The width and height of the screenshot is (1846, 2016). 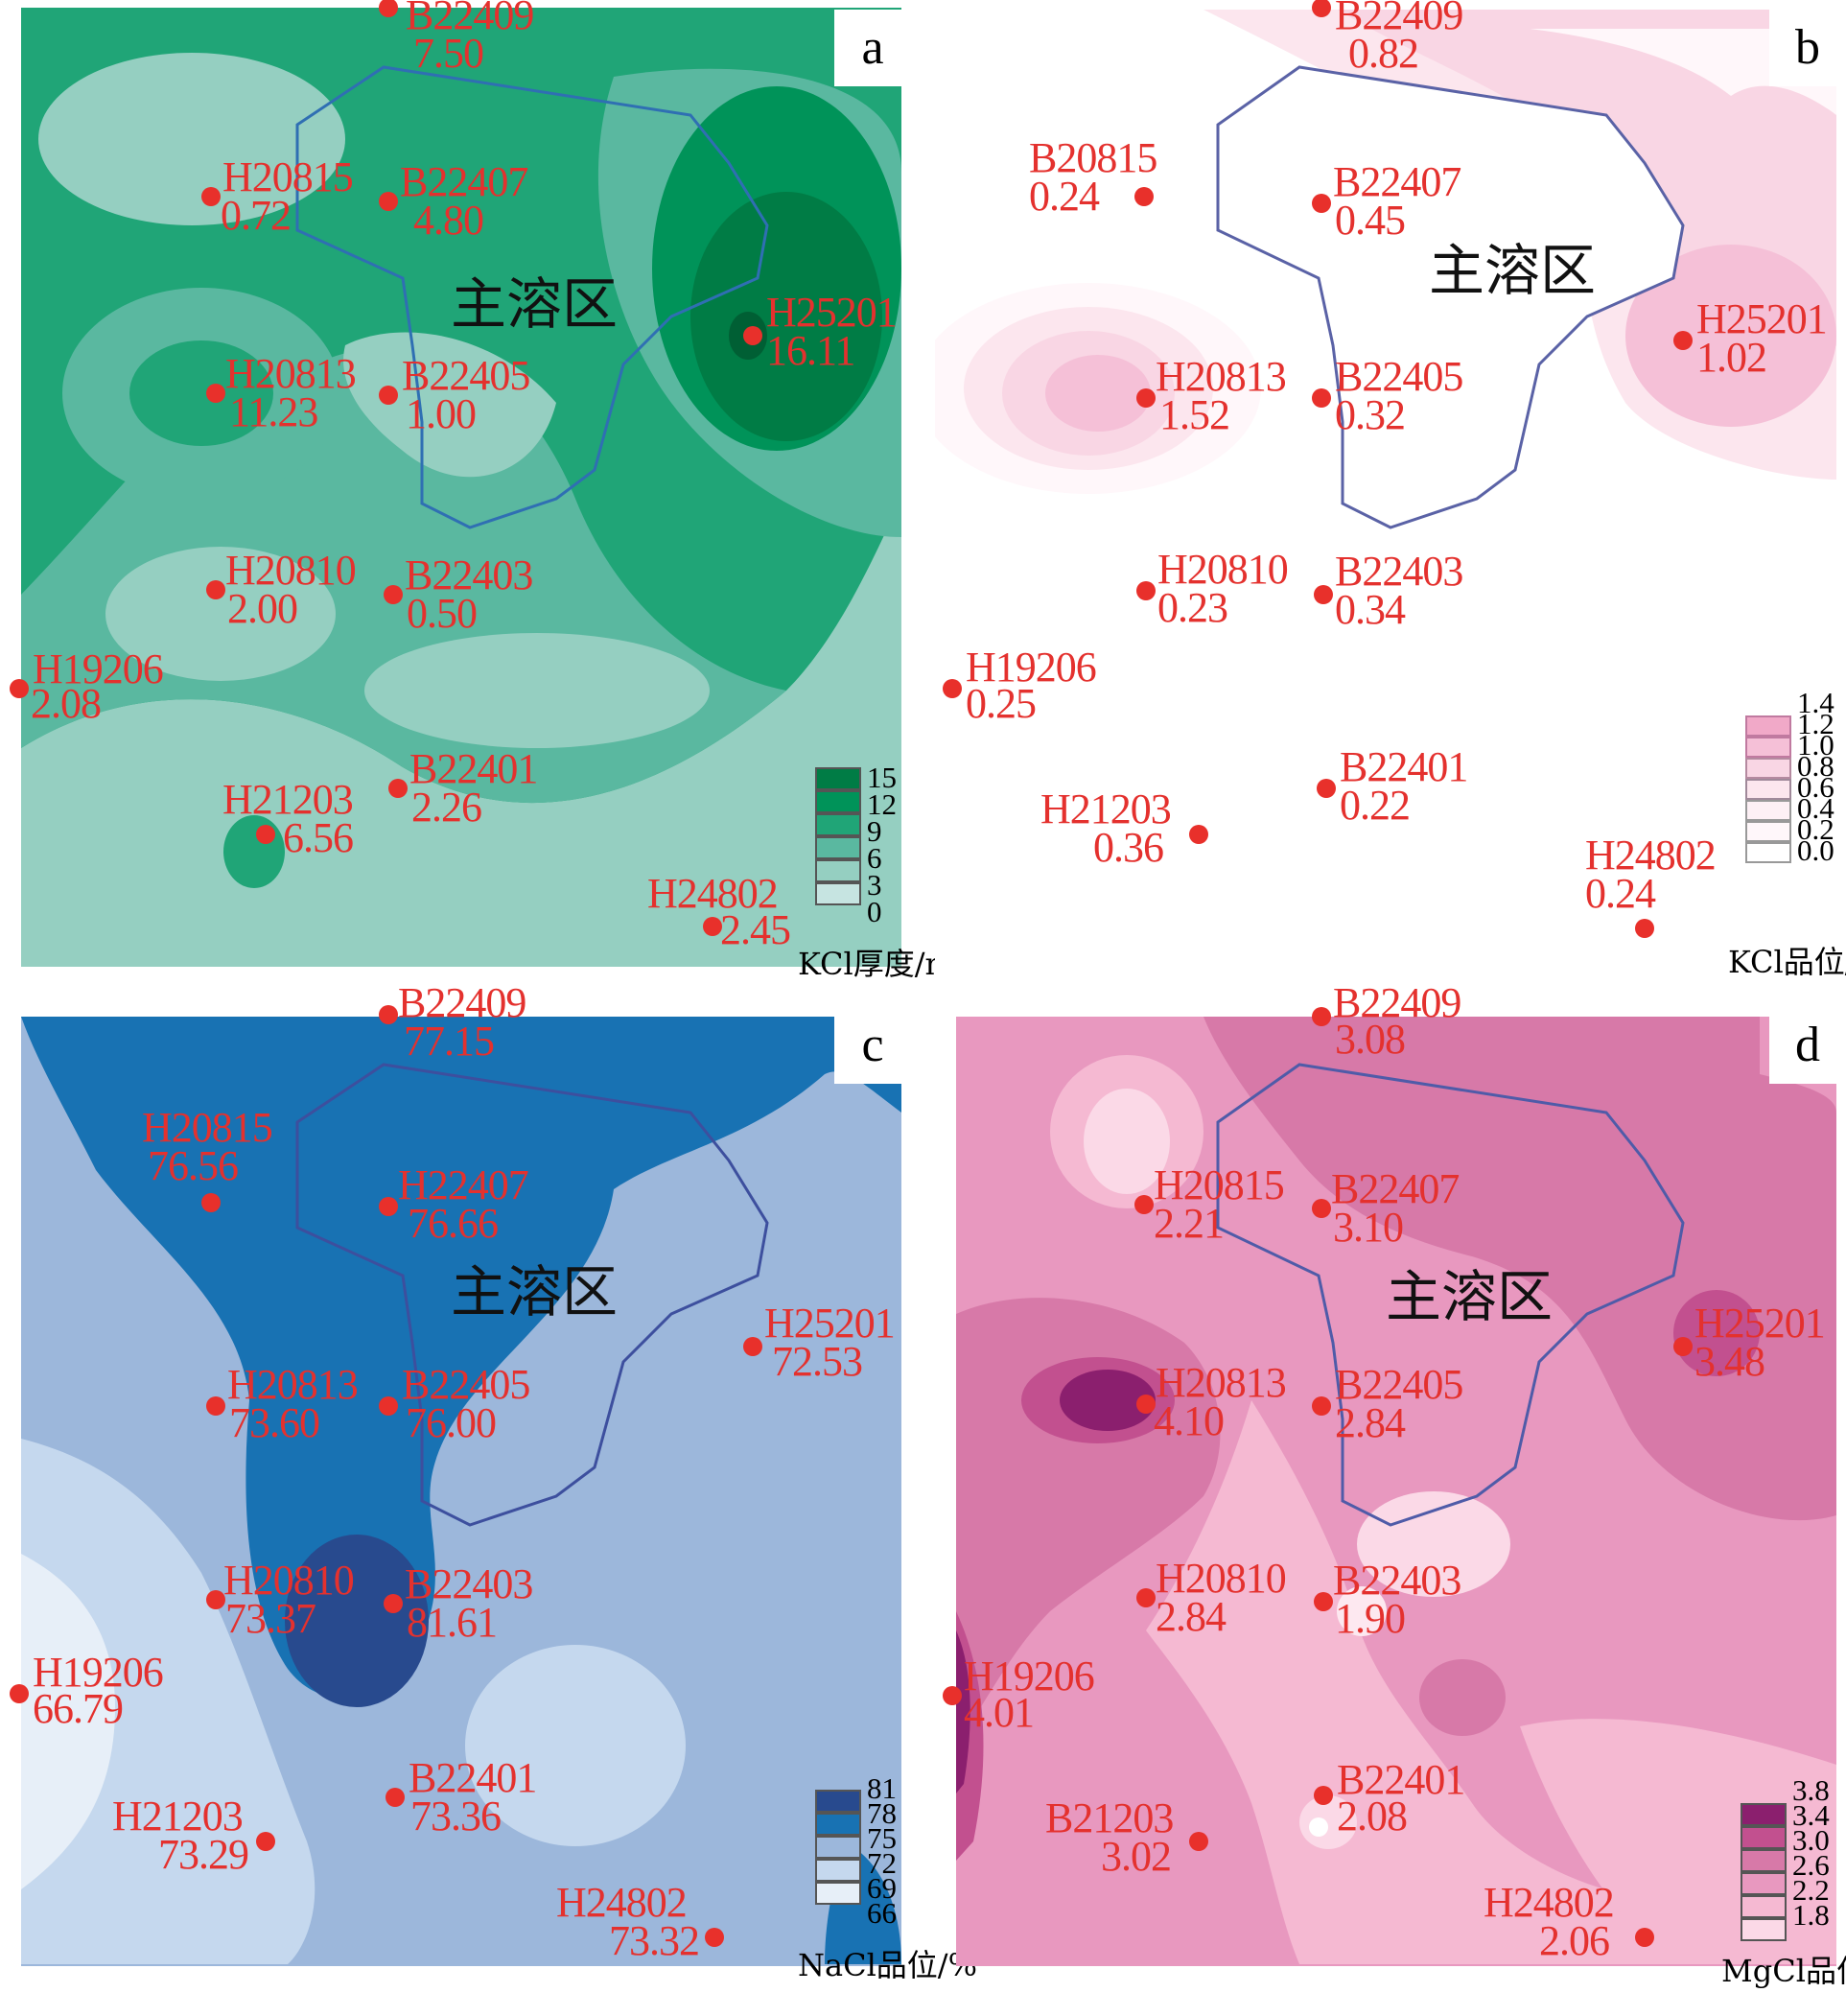 I want to click on legend-tick: 1.2, so click(x=1815, y=723).